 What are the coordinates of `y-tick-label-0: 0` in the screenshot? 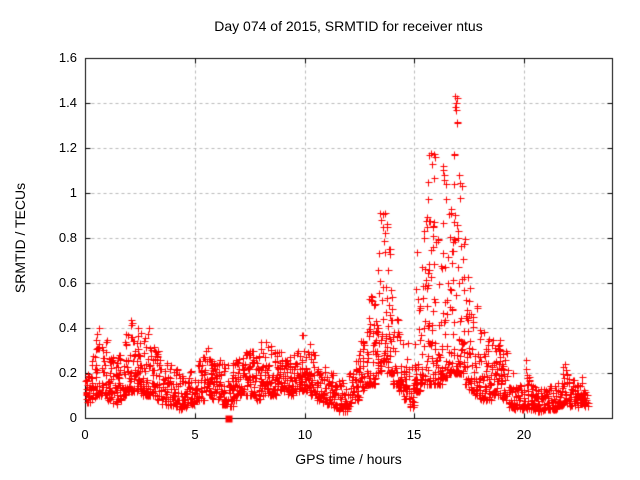 It's located at (73, 417).